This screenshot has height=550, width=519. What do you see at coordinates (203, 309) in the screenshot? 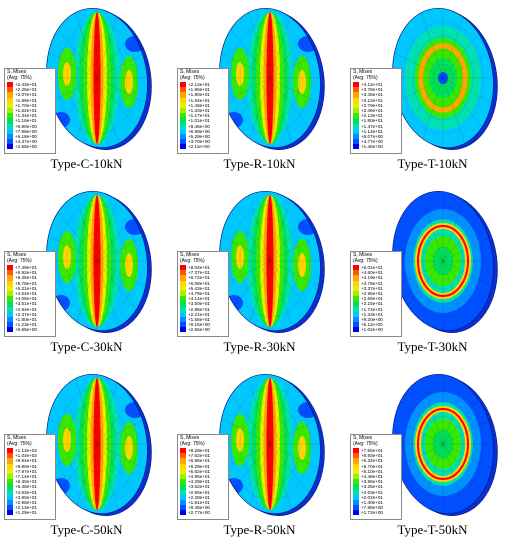
I see `legend-row: +2.85e+01` at bounding box center [203, 309].